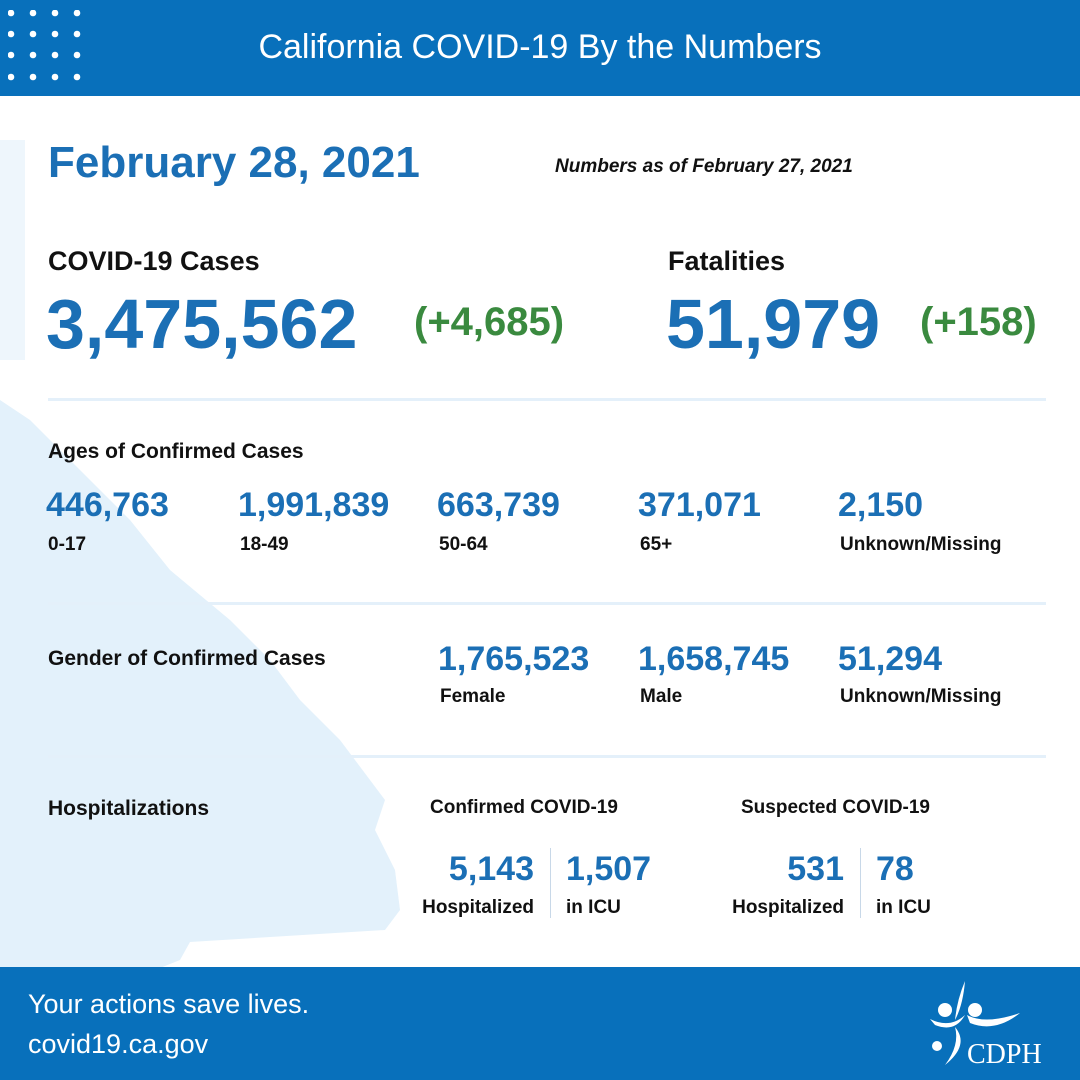 The width and height of the screenshot is (1080, 1080). What do you see at coordinates (773, 324) in the screenshot?
I see `fatalities-total: 51,979` at bounding box center [773, 324].